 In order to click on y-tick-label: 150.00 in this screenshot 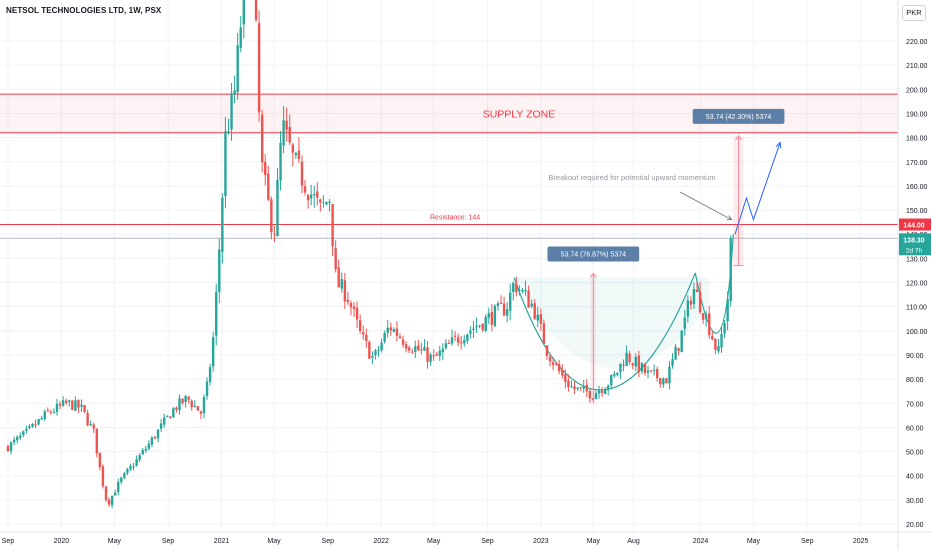, I will do `click(917, 211)`.